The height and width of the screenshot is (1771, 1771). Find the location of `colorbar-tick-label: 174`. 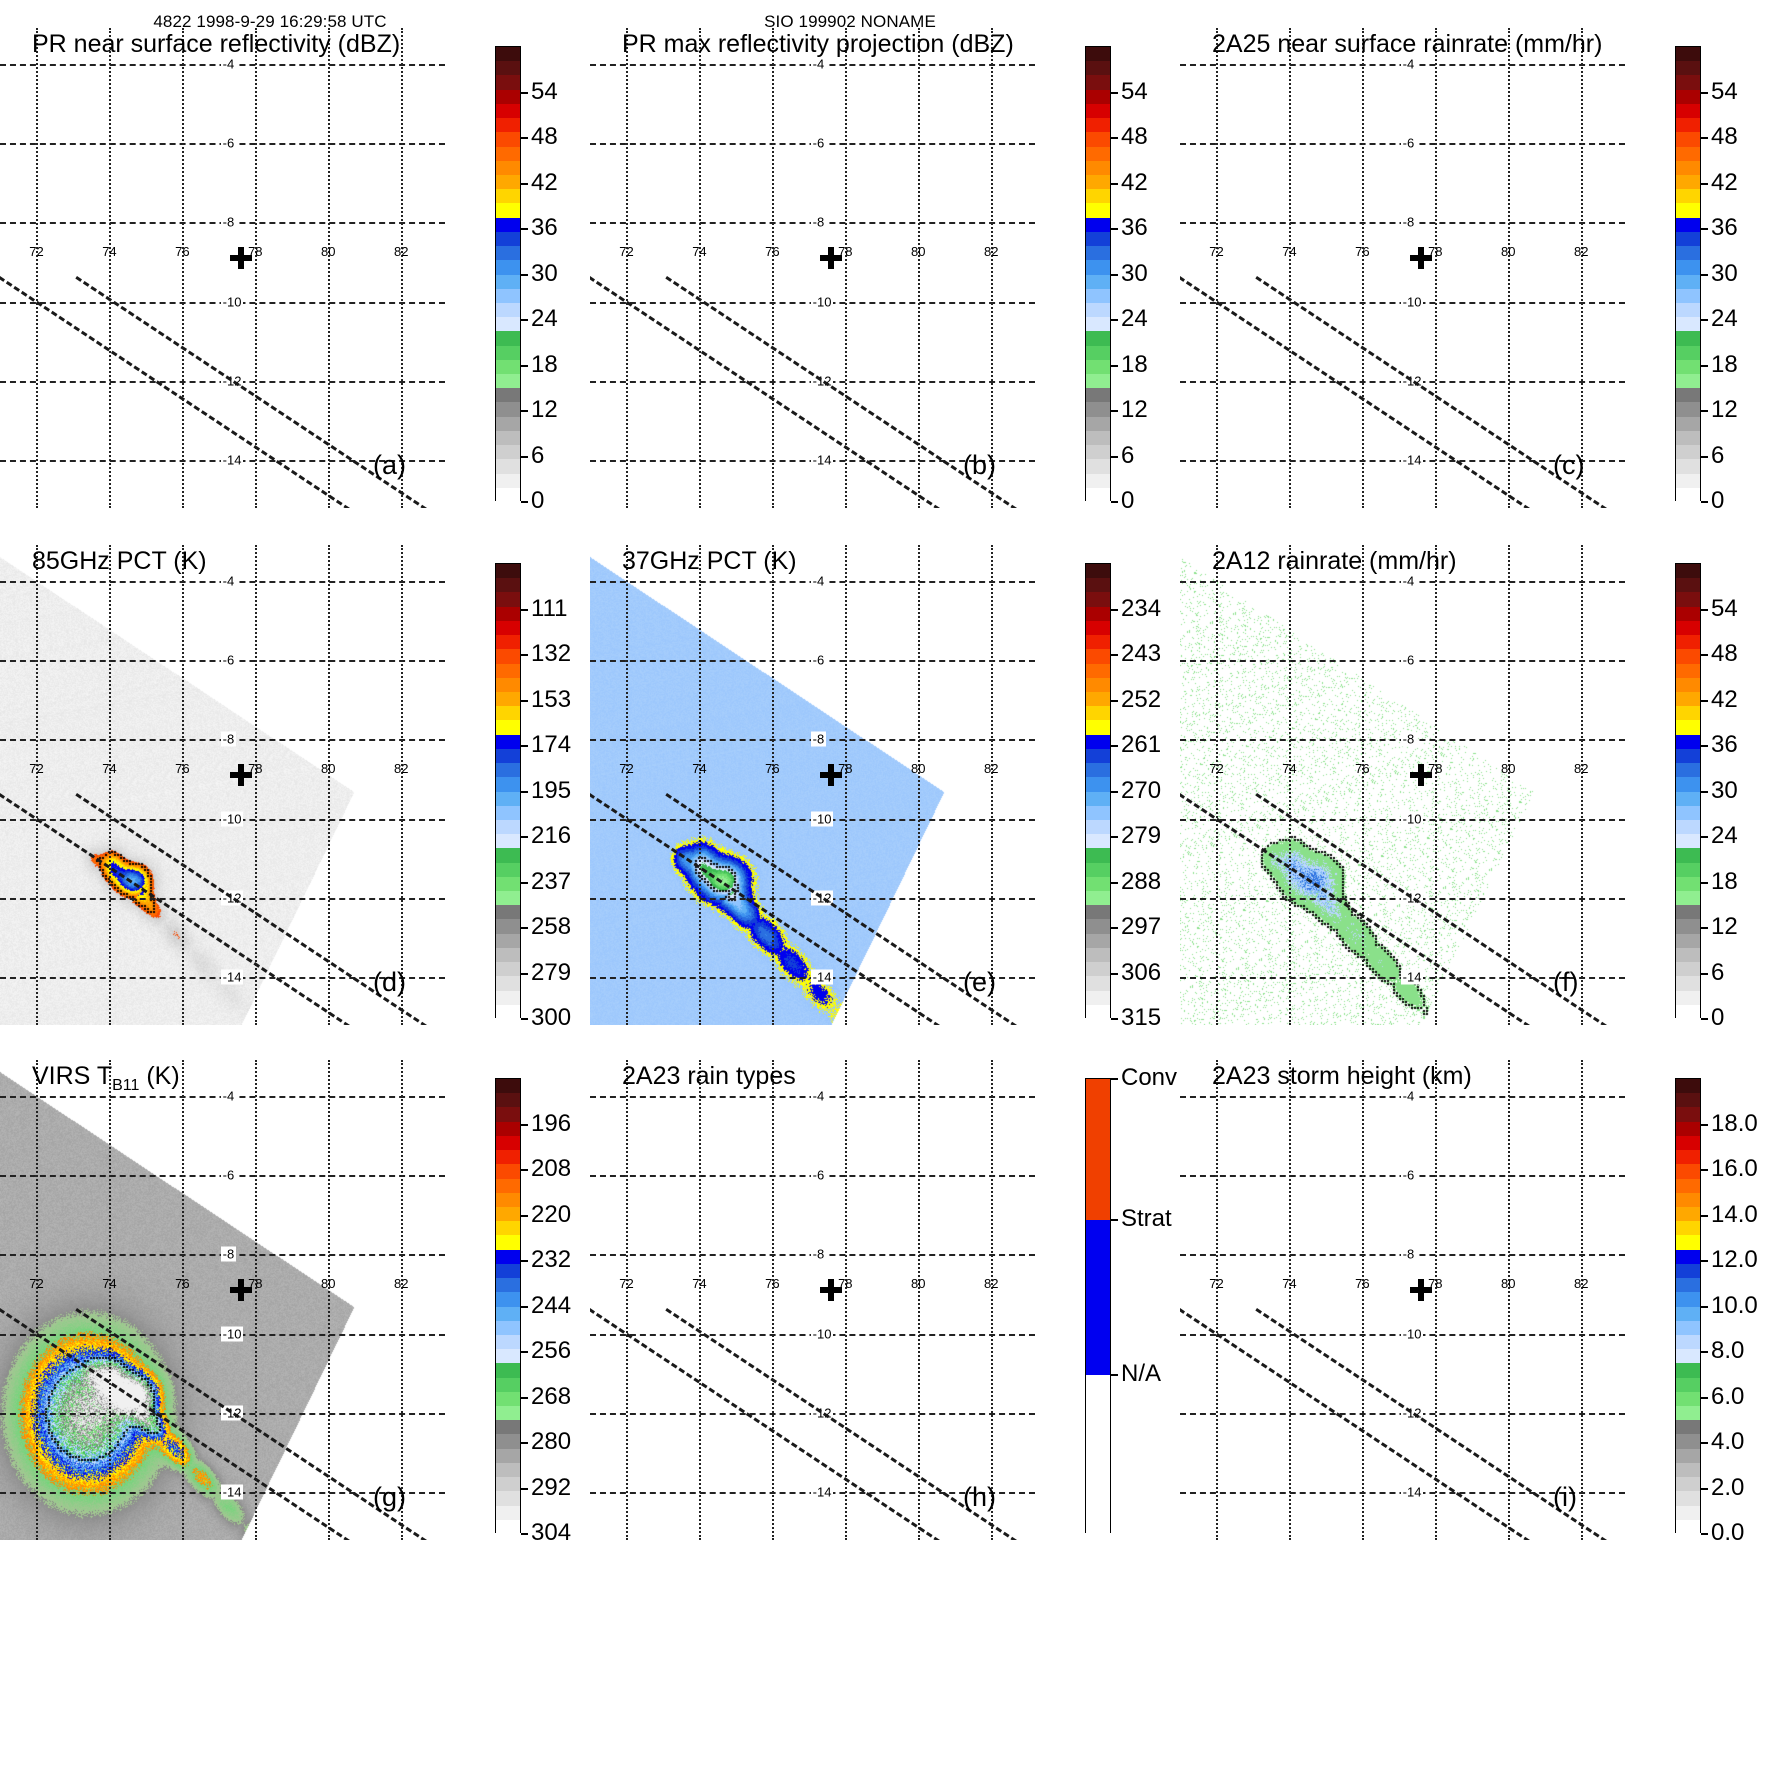

colorbar-tick-label: 174 is located at coordinates (551, 744).